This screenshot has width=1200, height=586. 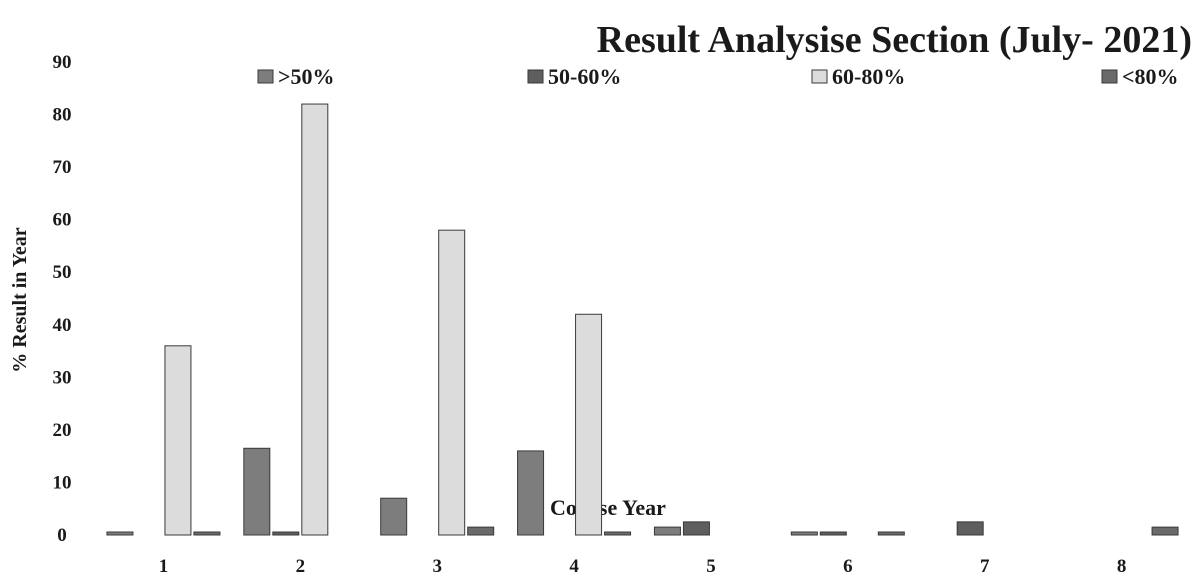 What do you see at coordinates (301, 566) in the screenshot?
I see `x-tick-label: 2` at bounding box center [301, 566].